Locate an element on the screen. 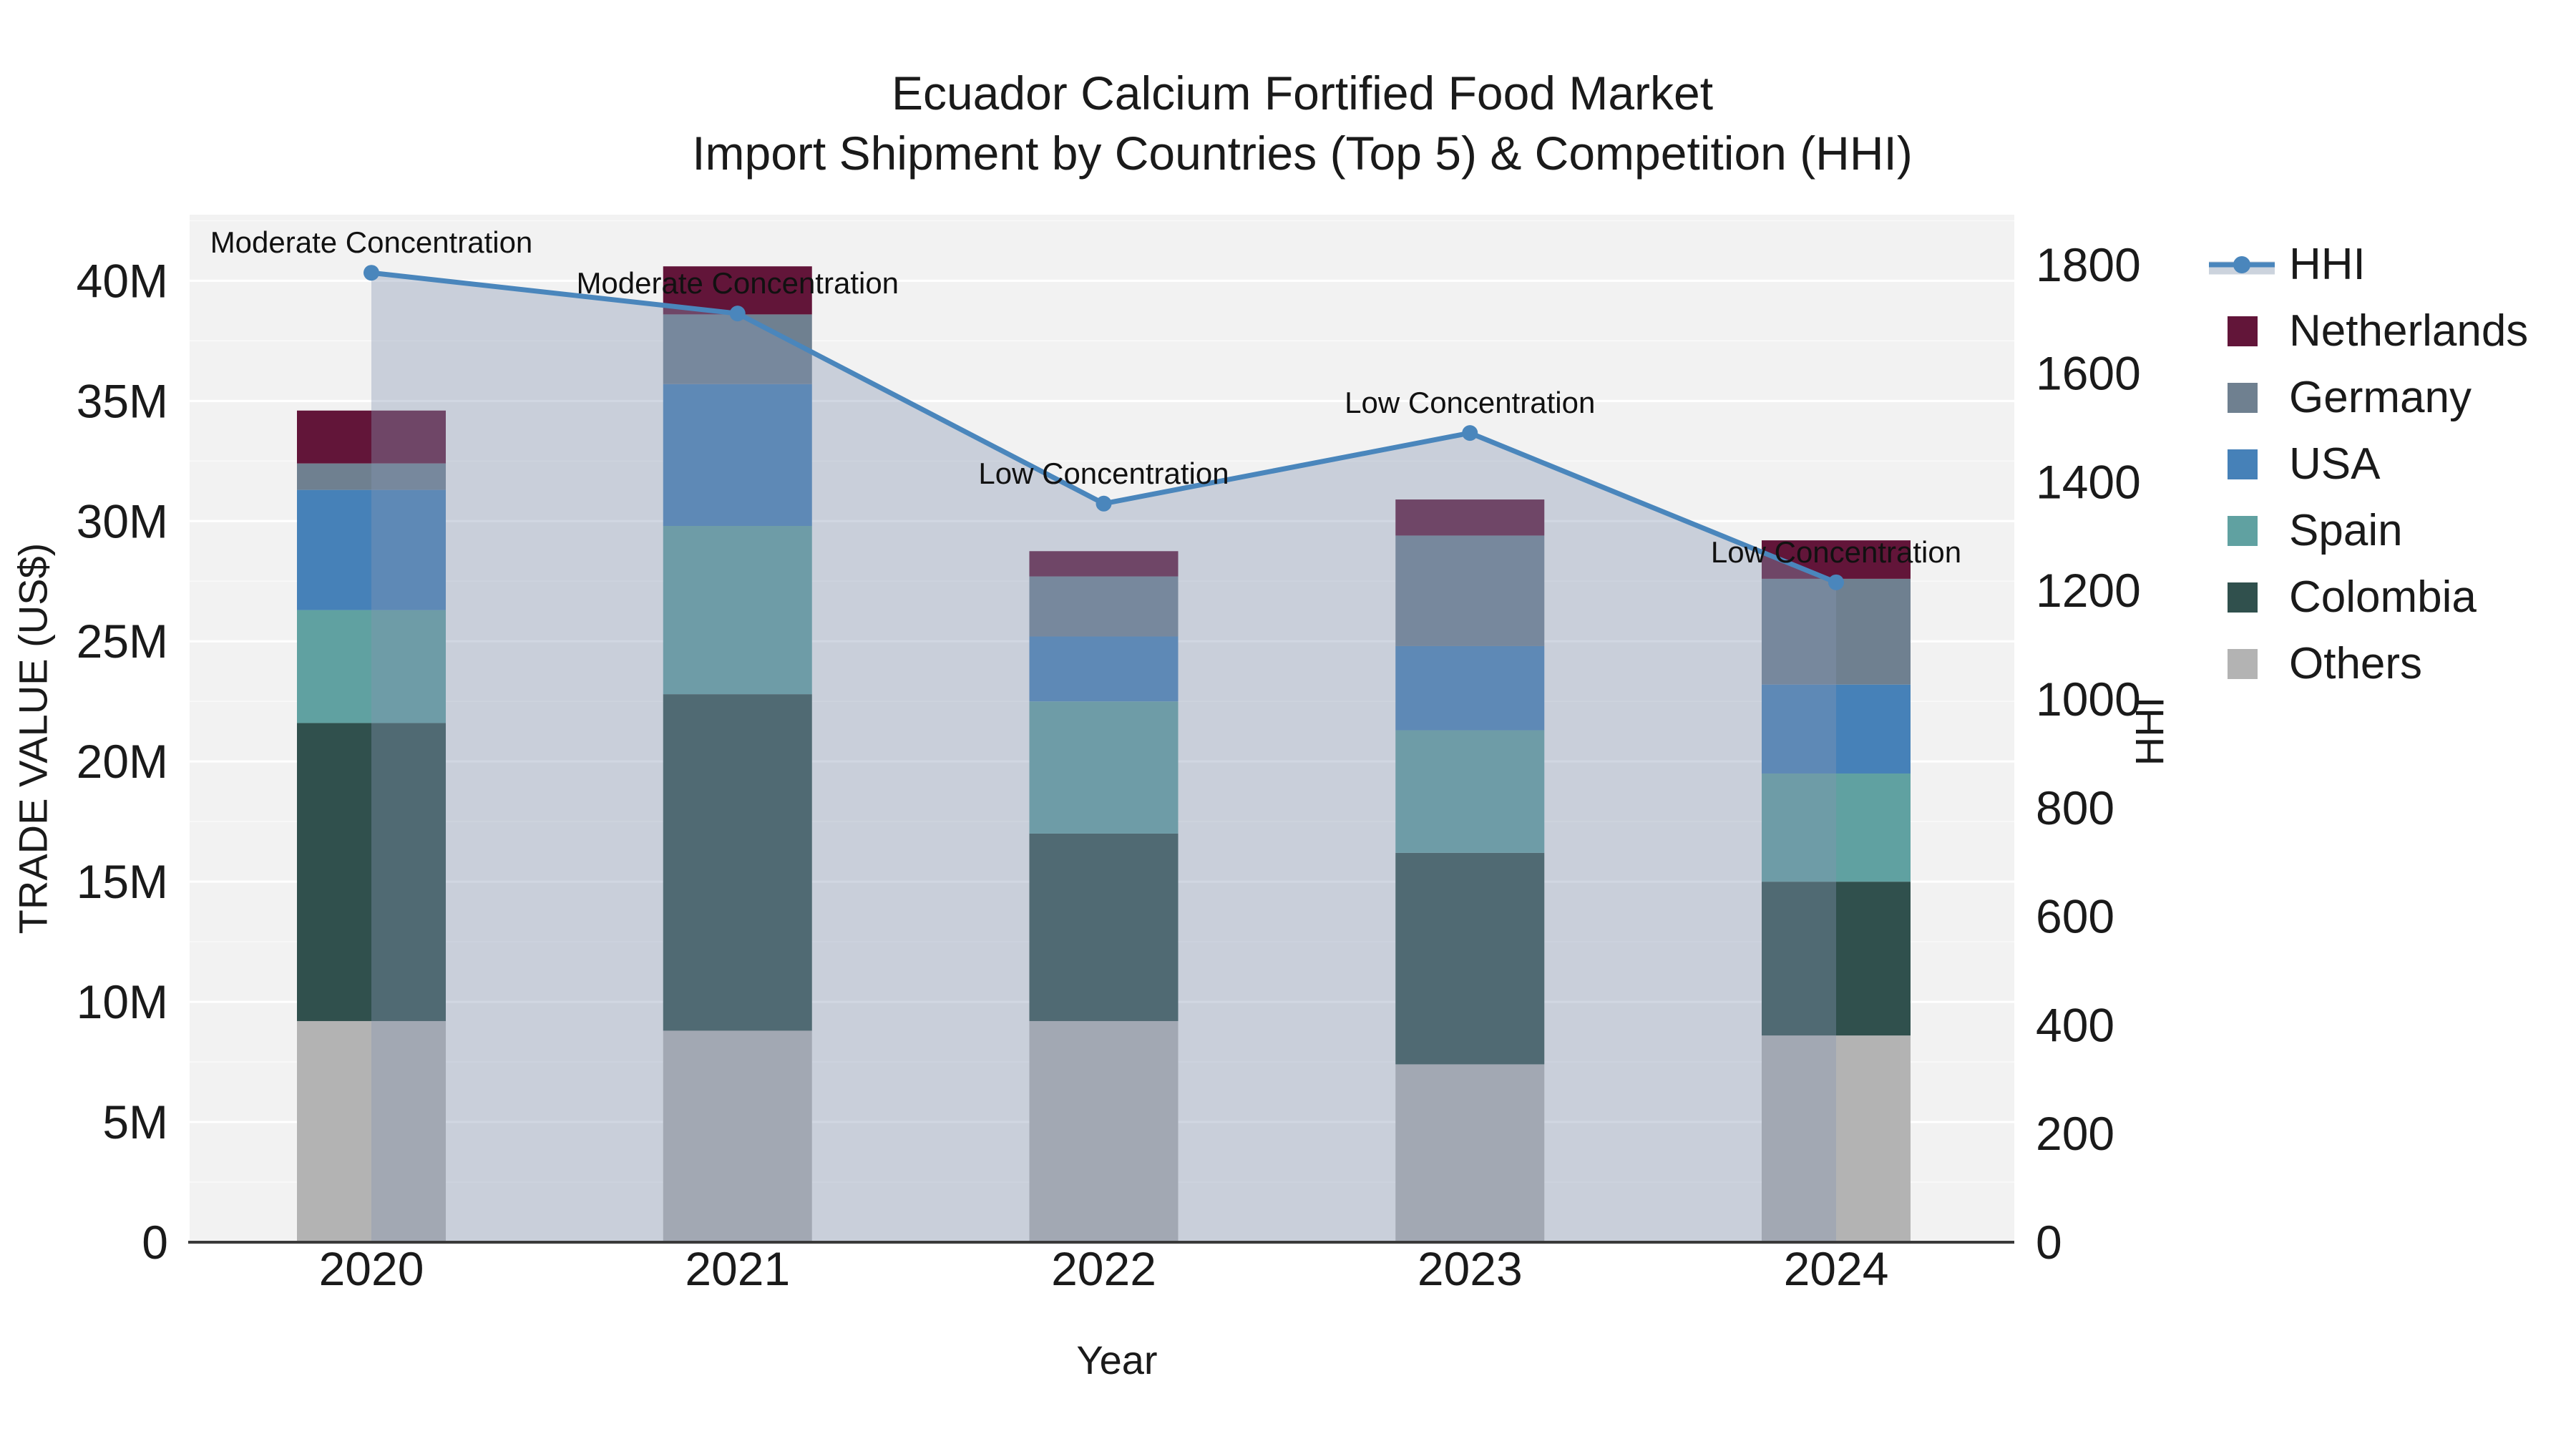  x-tick-2022: 2022 is located at coordinates (1103, 1268).